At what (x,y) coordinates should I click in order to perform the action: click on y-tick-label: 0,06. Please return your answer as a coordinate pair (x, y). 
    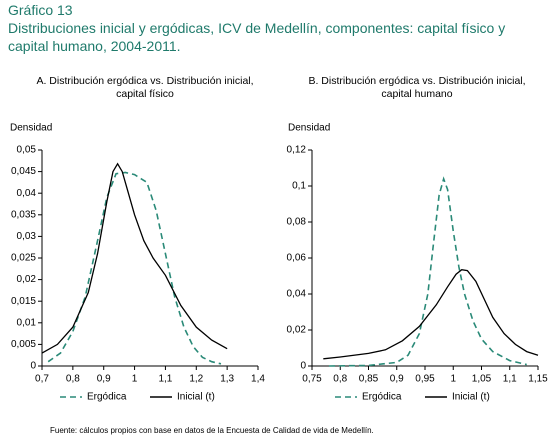
    Looking at the image, I should click on (297, 258).